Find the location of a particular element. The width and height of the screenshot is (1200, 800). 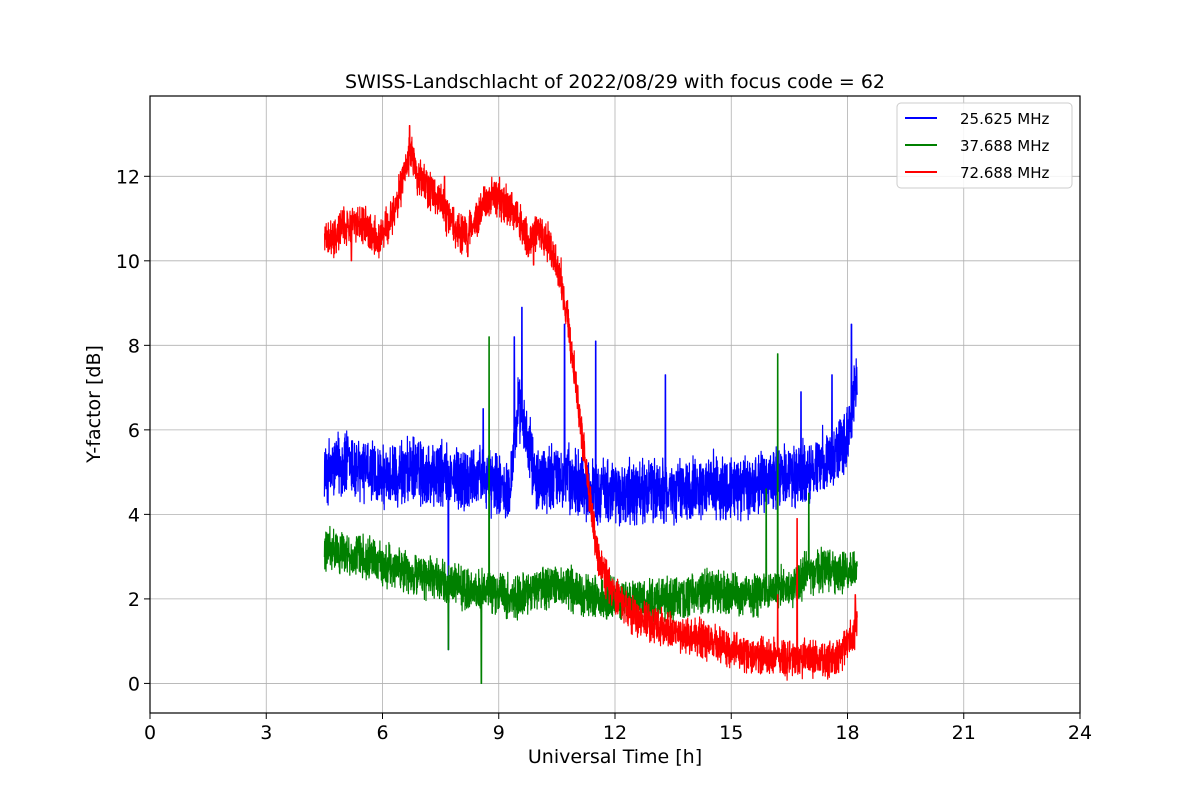

y-tick-label: 6 is located at coordinates (134, 431).